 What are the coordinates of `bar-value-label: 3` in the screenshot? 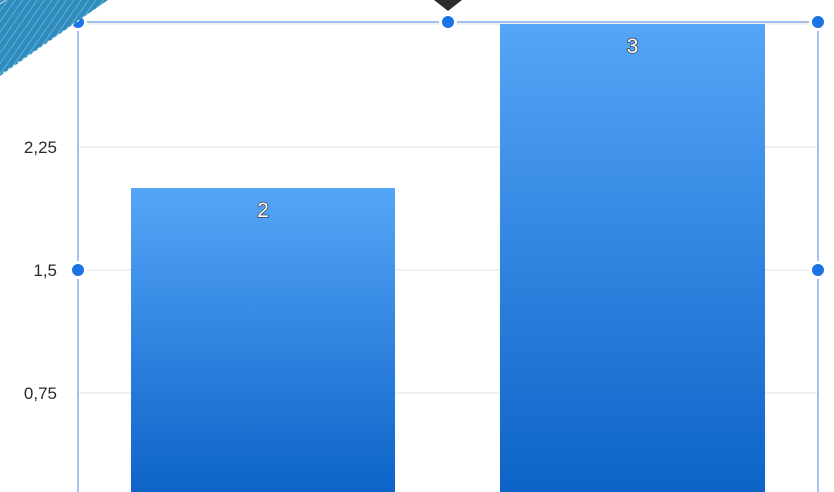 It's located at (633, 46).